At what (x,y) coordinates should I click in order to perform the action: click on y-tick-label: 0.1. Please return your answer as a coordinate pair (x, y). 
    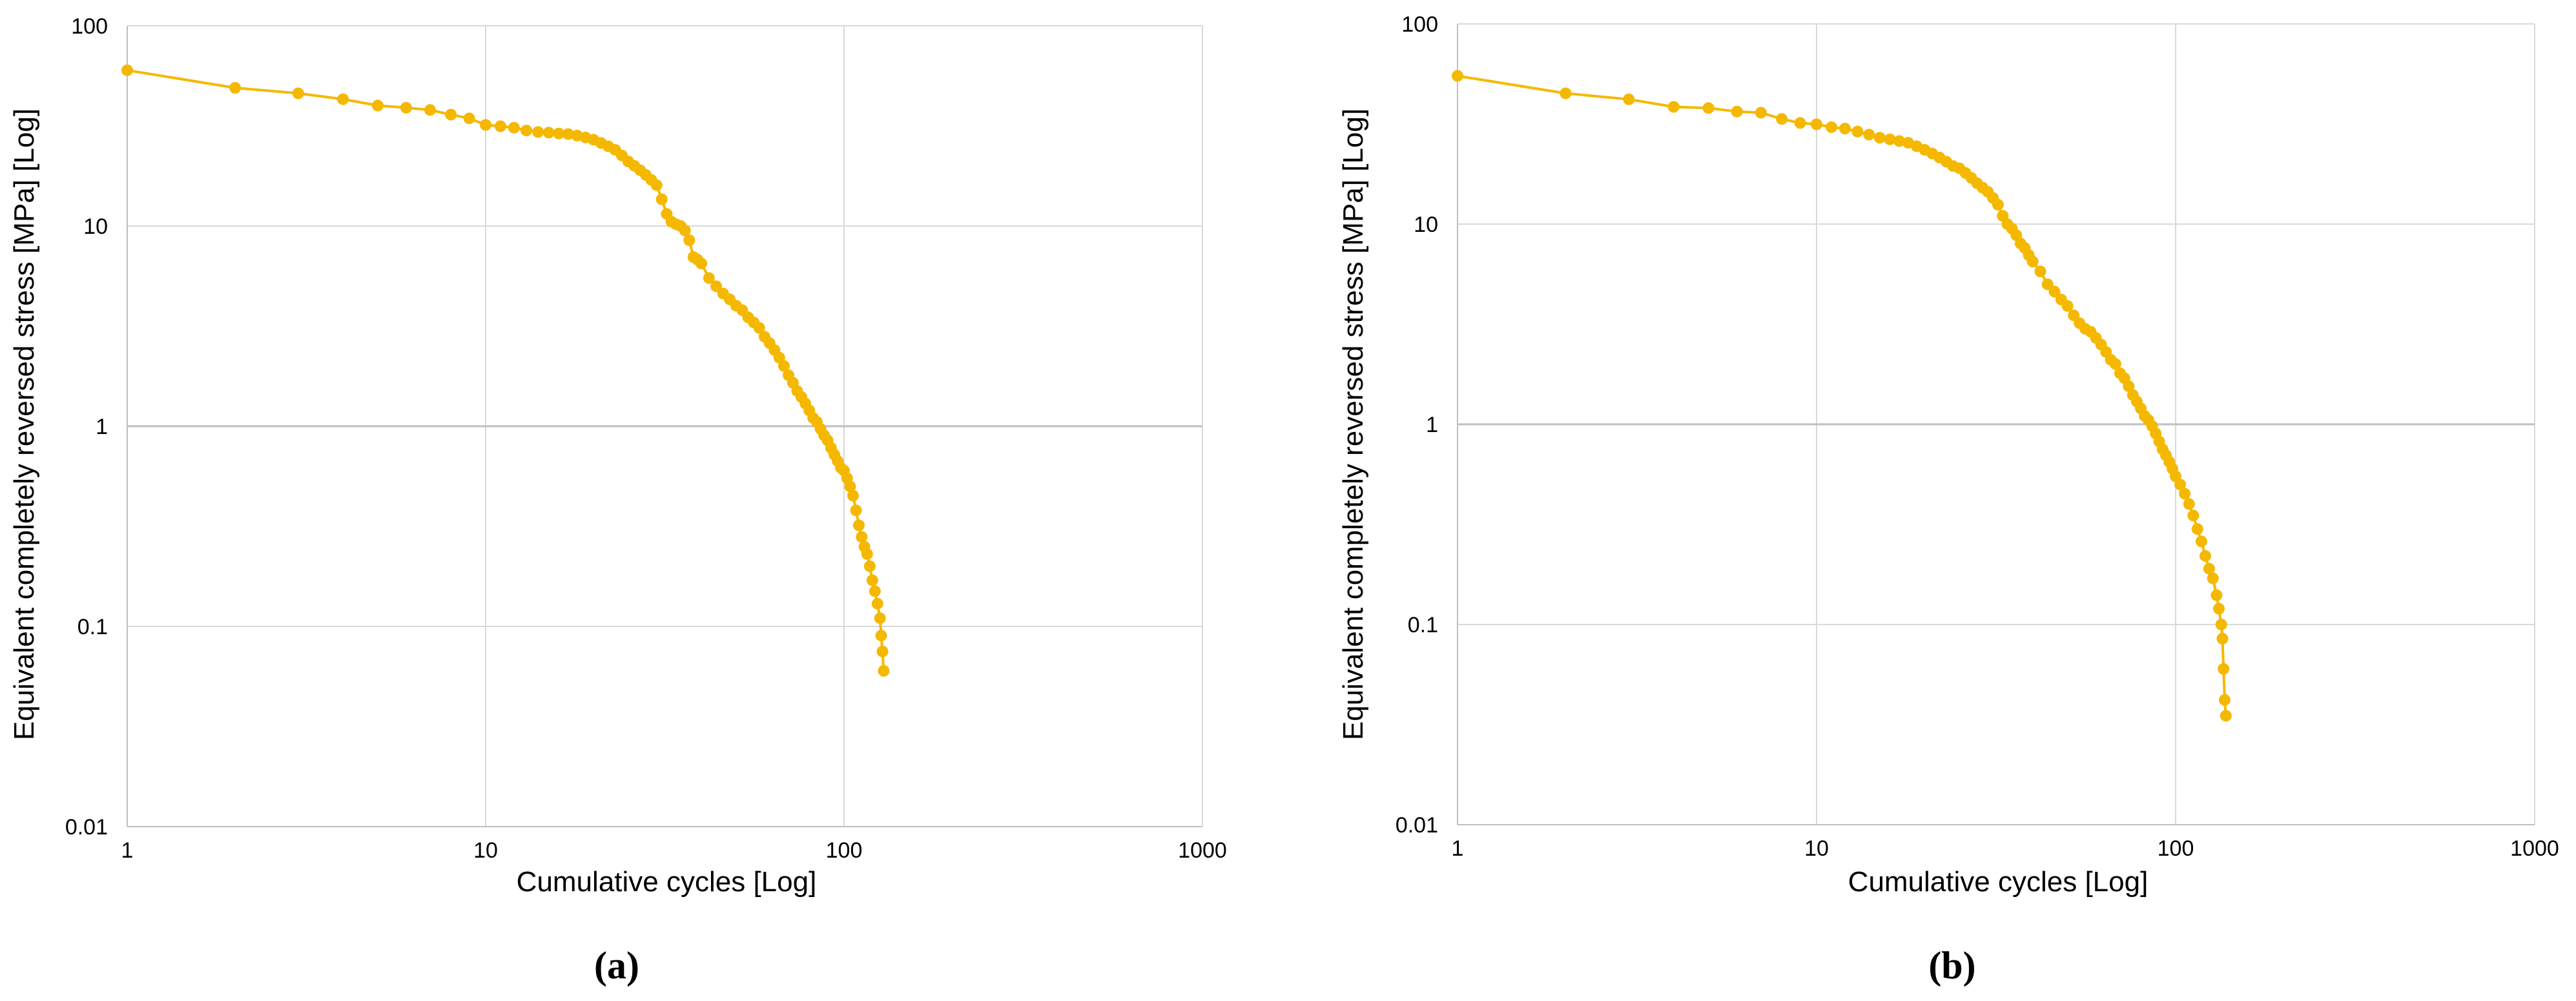
    Looking at the image, I should click on (92, 627).